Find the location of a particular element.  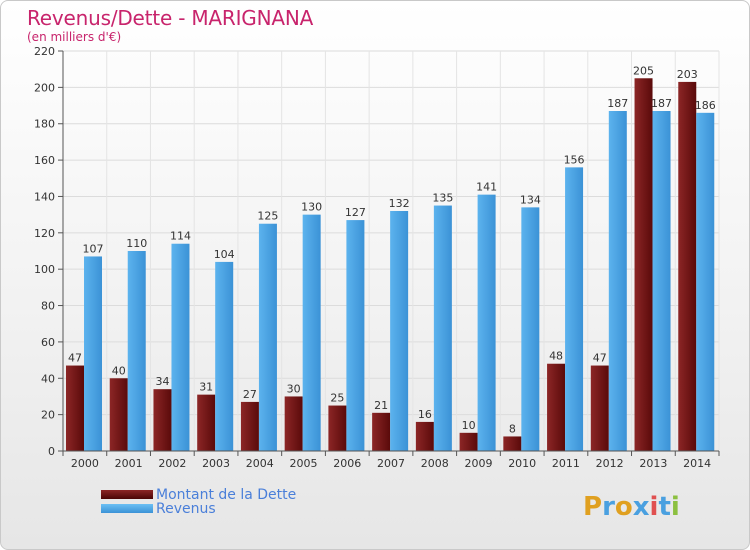

y-tick-label: 0 is located at coordinates (51, 451).